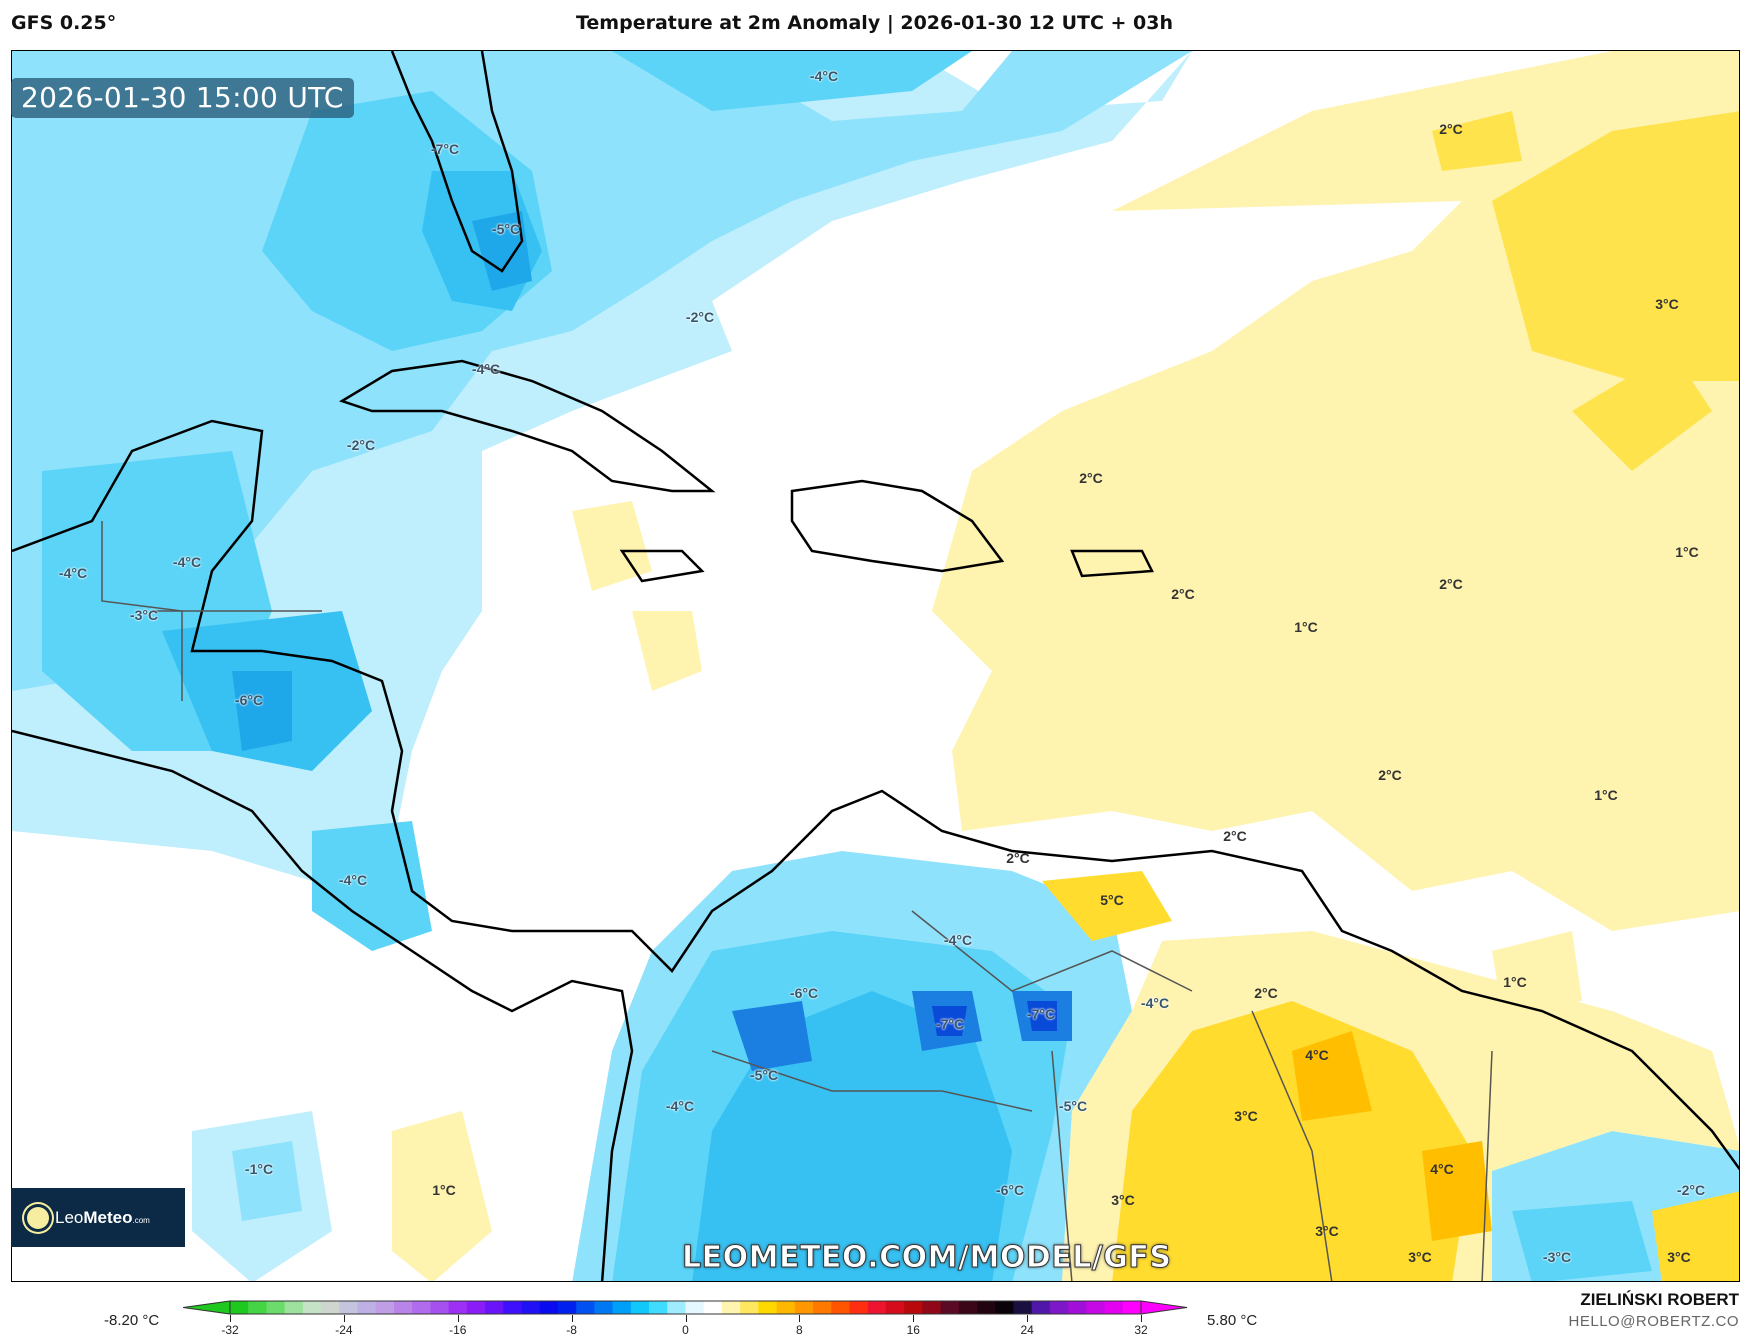  Describe the element at coordinates (1027, 1330) in the screenshot. I see `colorbar-tick-label: 24` at that location.